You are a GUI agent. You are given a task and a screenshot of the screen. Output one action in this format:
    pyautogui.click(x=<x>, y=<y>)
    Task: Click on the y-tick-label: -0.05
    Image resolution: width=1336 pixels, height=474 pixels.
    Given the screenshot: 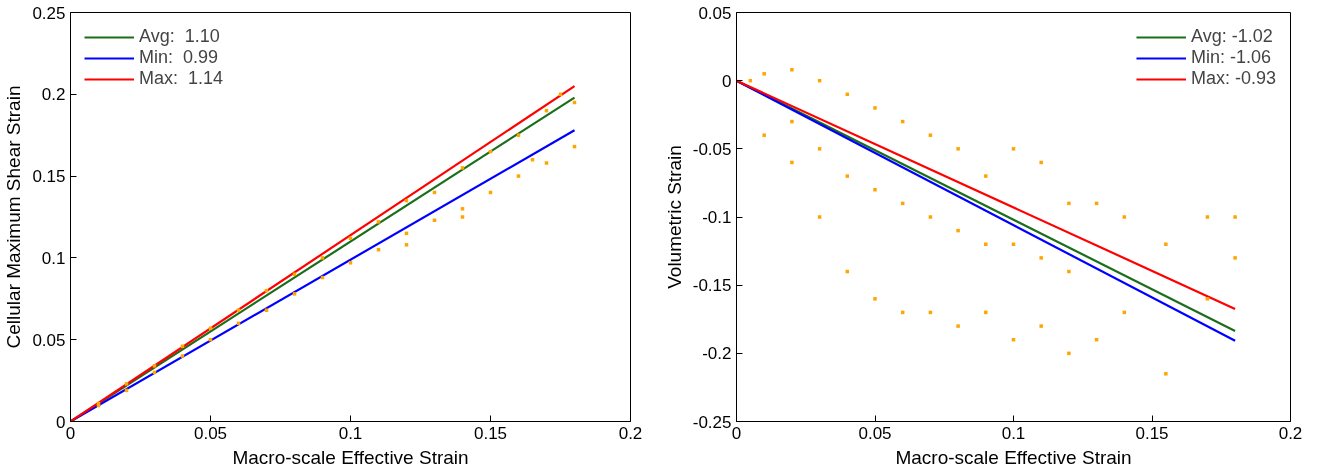 What is the action you would take?
    pyautogui.click(x=712, y=149)
    